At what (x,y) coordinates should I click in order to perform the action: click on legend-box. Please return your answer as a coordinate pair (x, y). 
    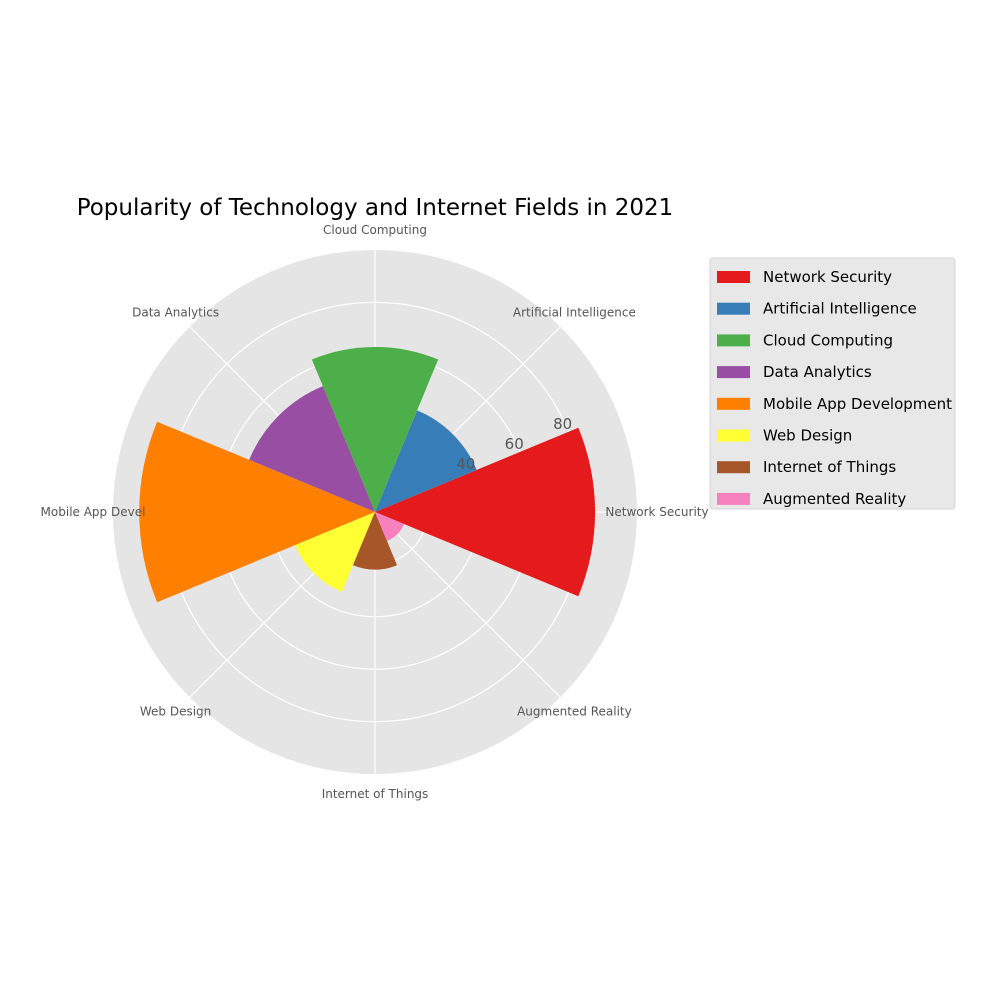
    Looking at the image, I should click on (832, 383).